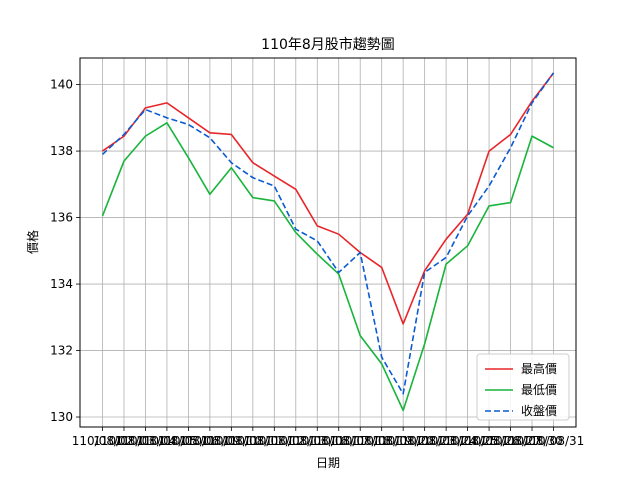  I want to click on x-tick-label: 110/08/23, so click(425, 441).